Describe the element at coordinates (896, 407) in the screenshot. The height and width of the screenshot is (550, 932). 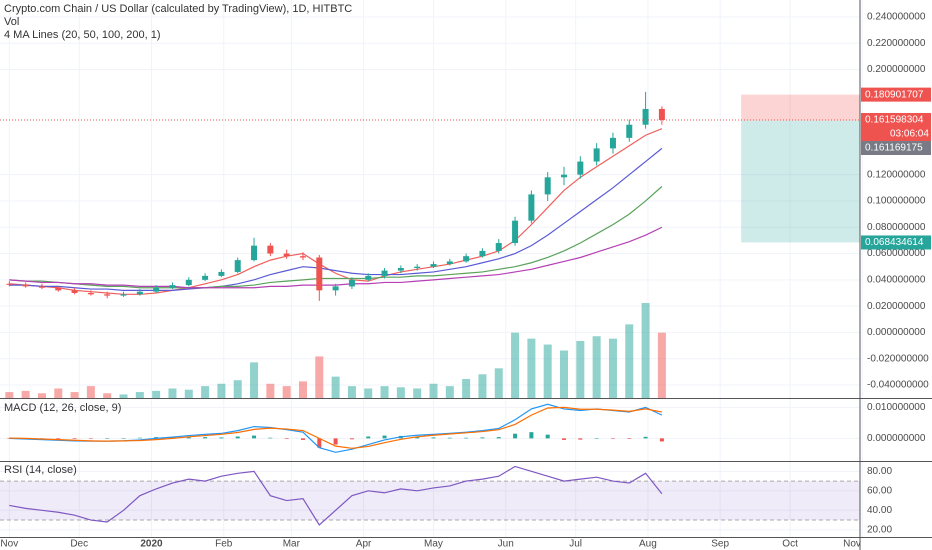
I see `y-tick-label: 0.010000000` at that location.